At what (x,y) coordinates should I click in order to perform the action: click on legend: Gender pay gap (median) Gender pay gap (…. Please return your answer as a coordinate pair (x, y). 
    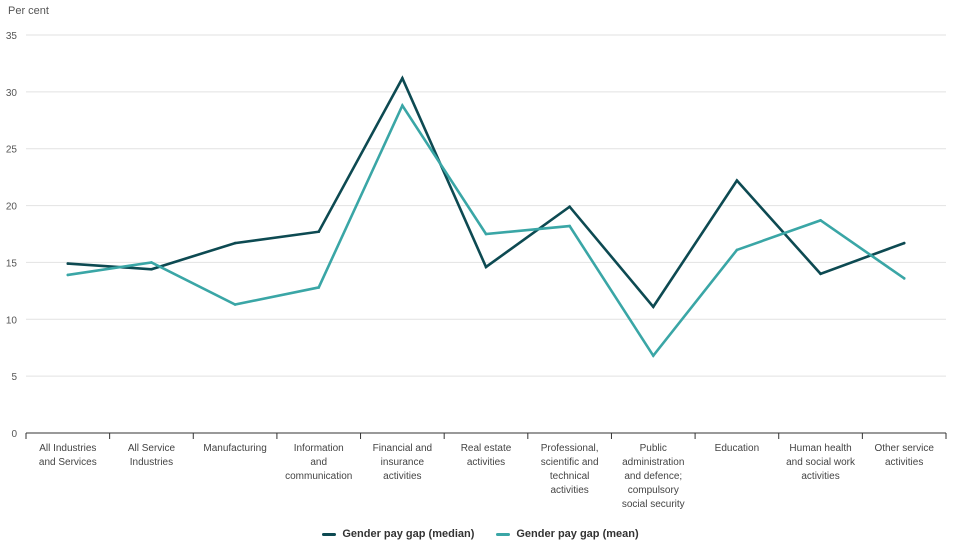
    Looking at the image, I should click on (480, 534).